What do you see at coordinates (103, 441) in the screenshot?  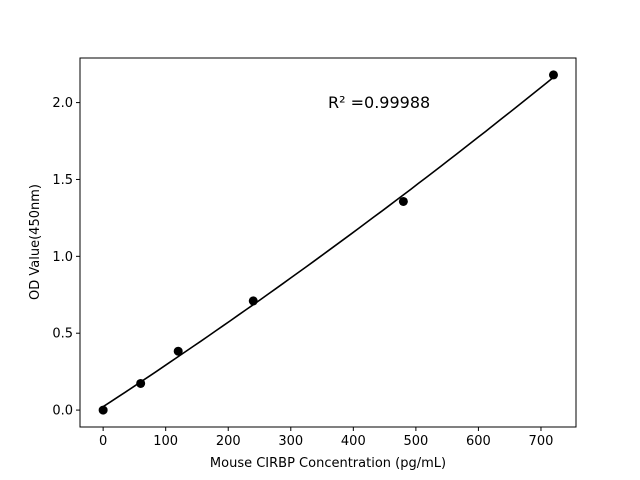 I see `x-tick-label: 0` at bounding box center [103, 441].